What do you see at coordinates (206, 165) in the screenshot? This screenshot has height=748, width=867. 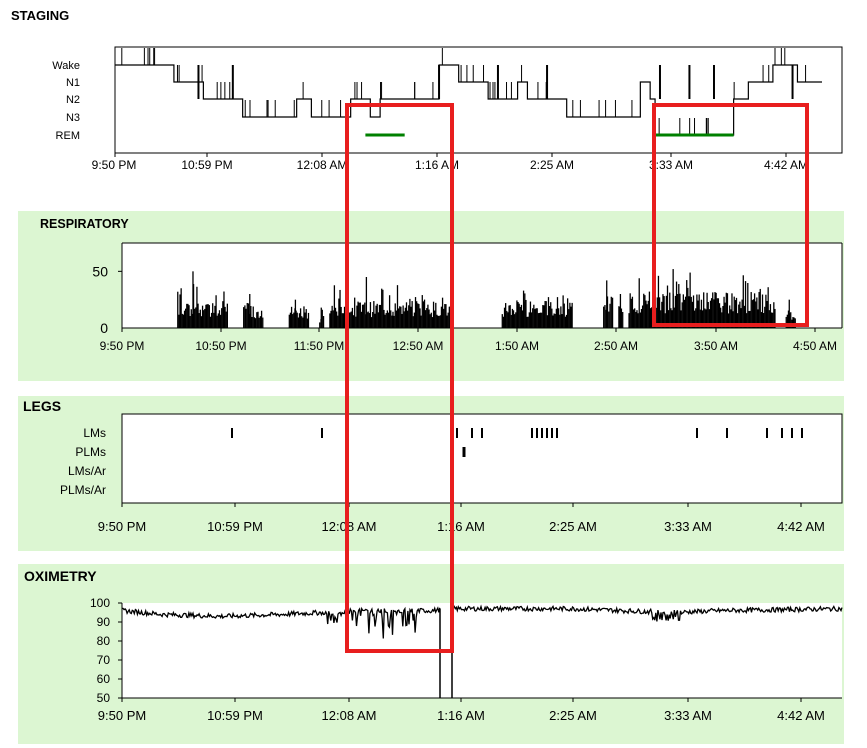 I see `staging-time-label: 10:59 PM` at bounding box center [206, 165].